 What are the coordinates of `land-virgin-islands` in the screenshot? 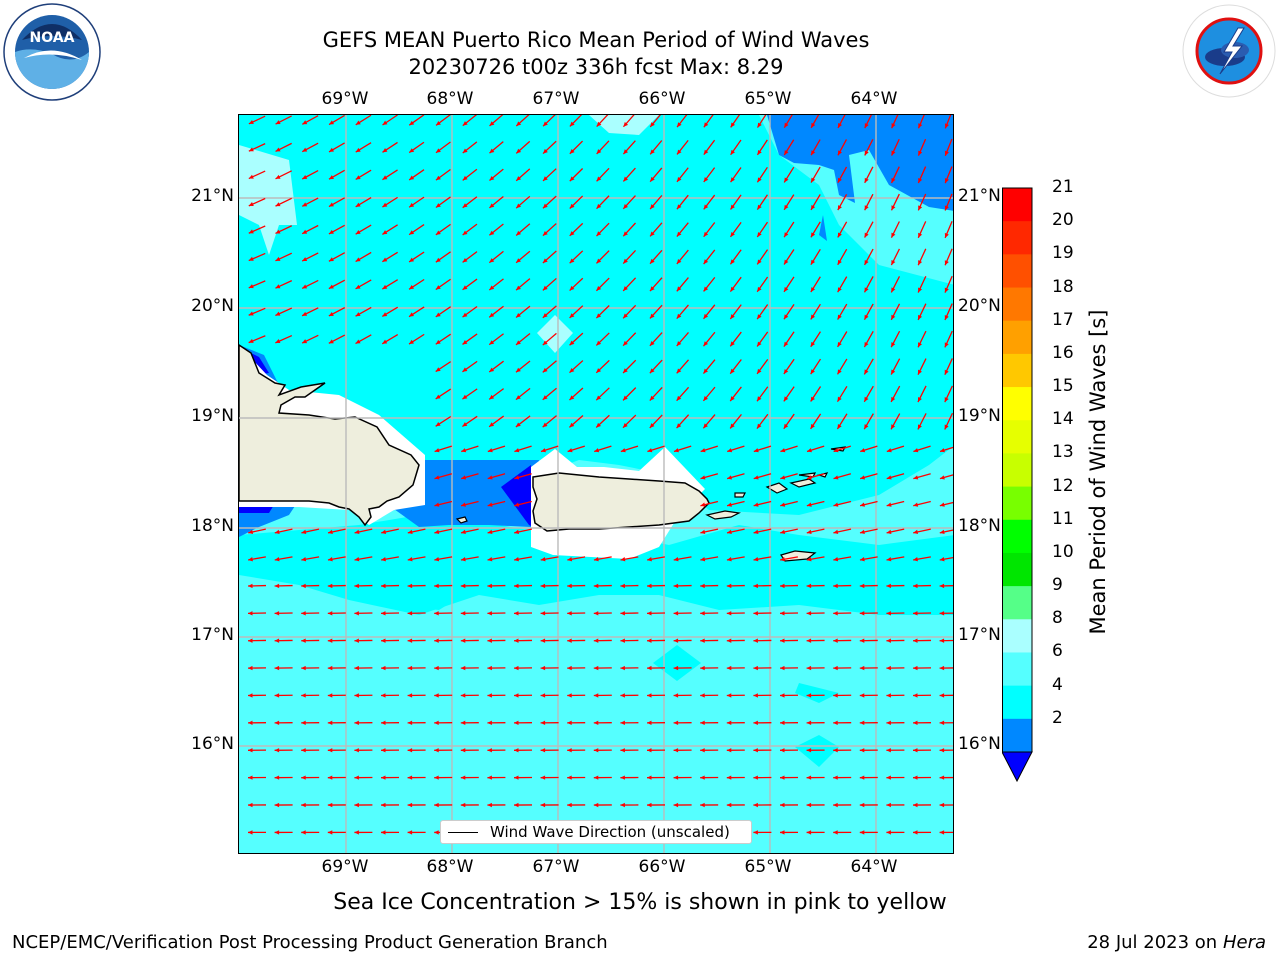 It's located at (797, 483).